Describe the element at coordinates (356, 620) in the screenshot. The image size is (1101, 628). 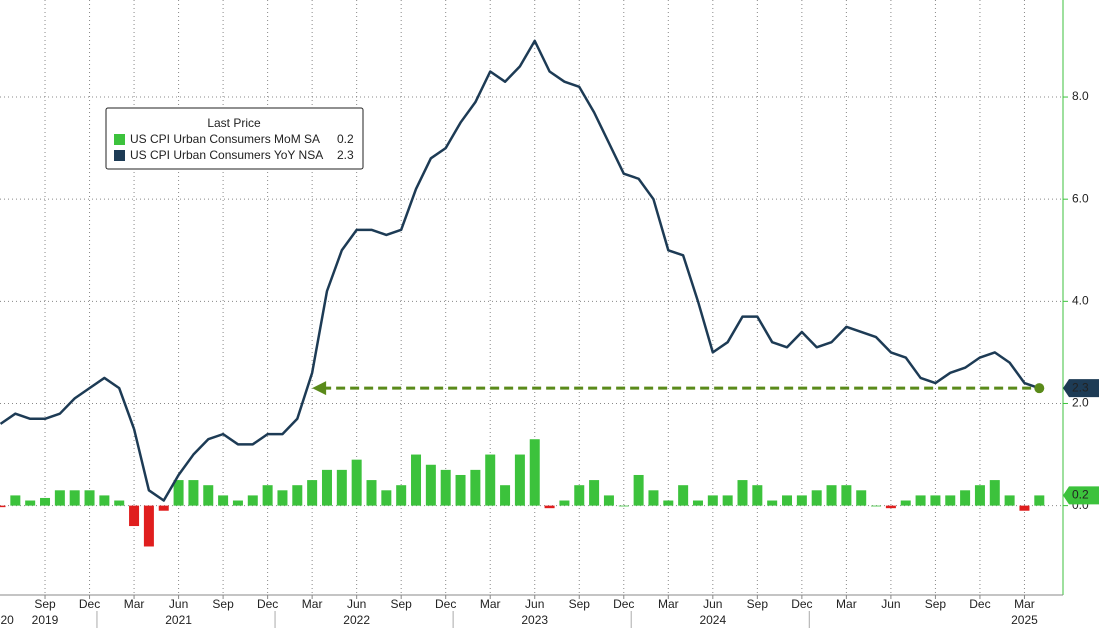
I see `year-label: 2022` at that location.